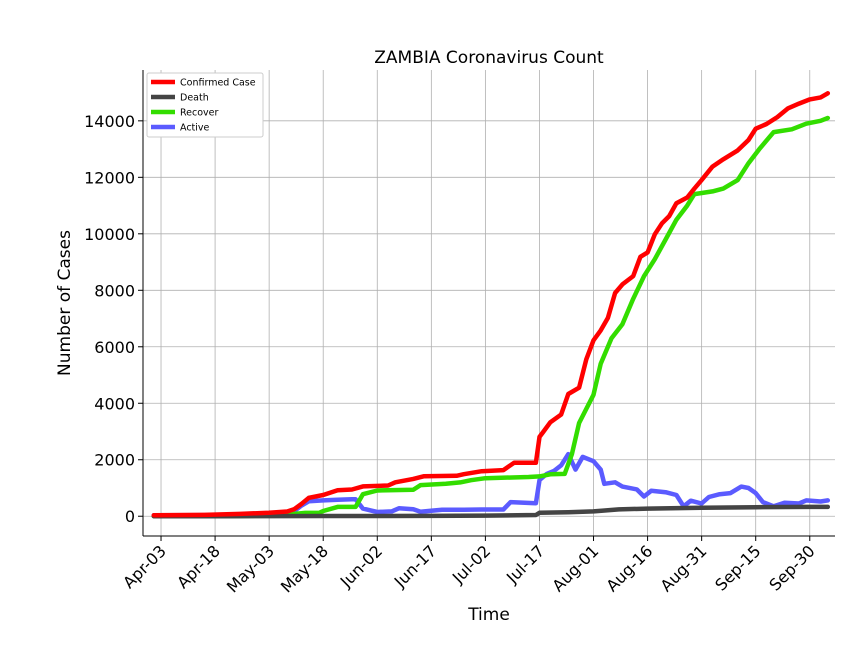 The image size is (864, 652). What do you see at coordinates (361, 566) in the screenshot?
I see `x-tick-label: Jun-02` at bounding box center [361, 566].